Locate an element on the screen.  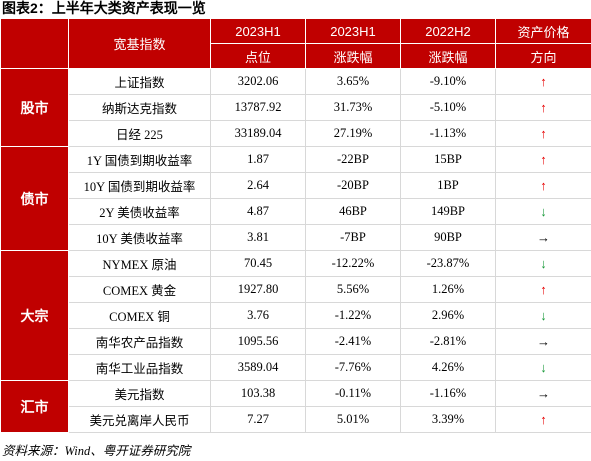
table-cell: 上证指数 is located at coordinates (139, 81).